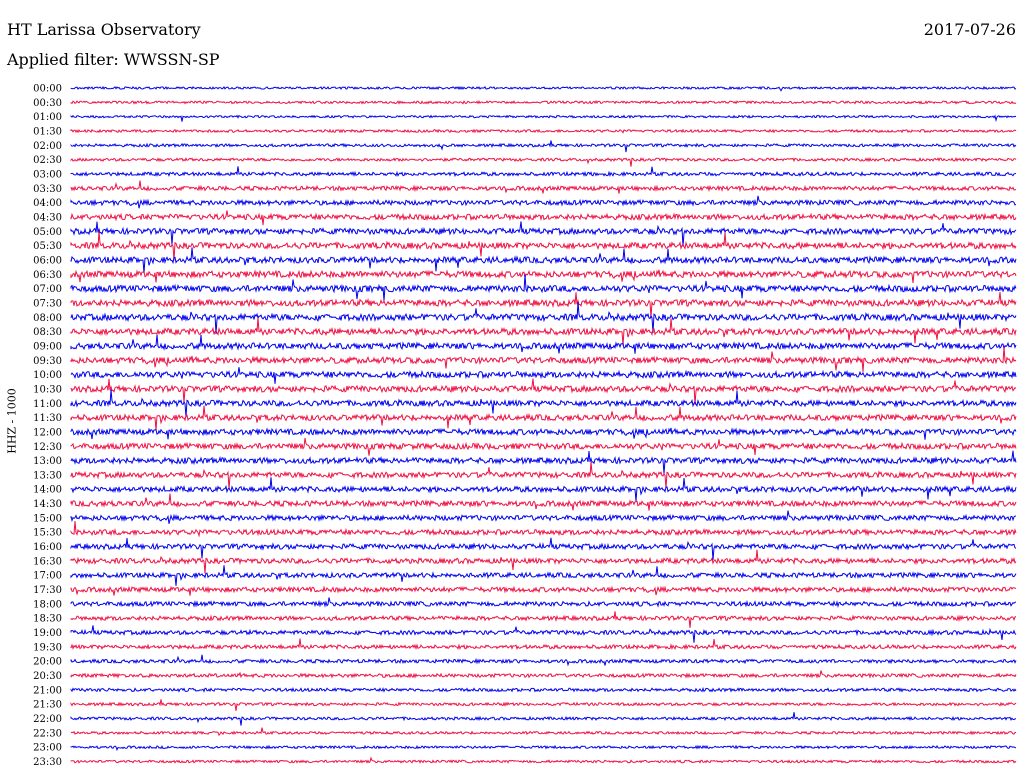 The height and width of the screenshot is (780, 1024). I want to click on row-time-label: 23:00, so click(47, 748).